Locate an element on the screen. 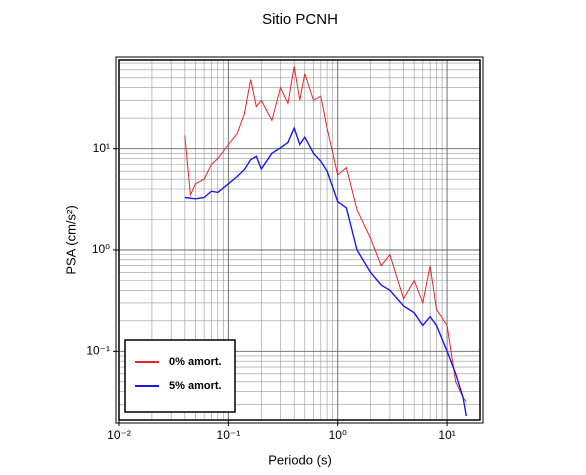 This screenshot has height=475, width=586. x-tick-label: 10⁻¹ is located at coordinates (229, 435).